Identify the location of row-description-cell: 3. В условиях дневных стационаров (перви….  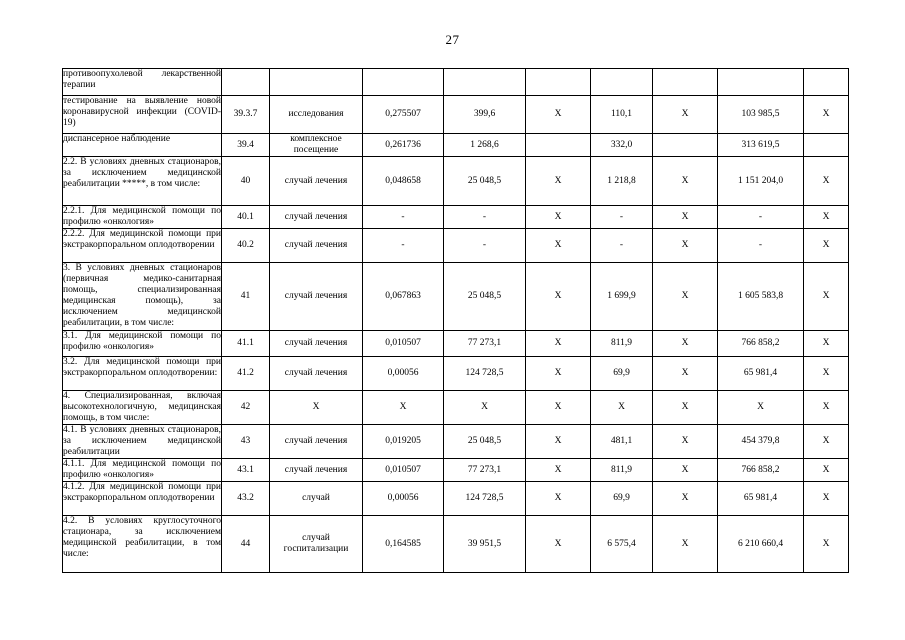
(142, 296).